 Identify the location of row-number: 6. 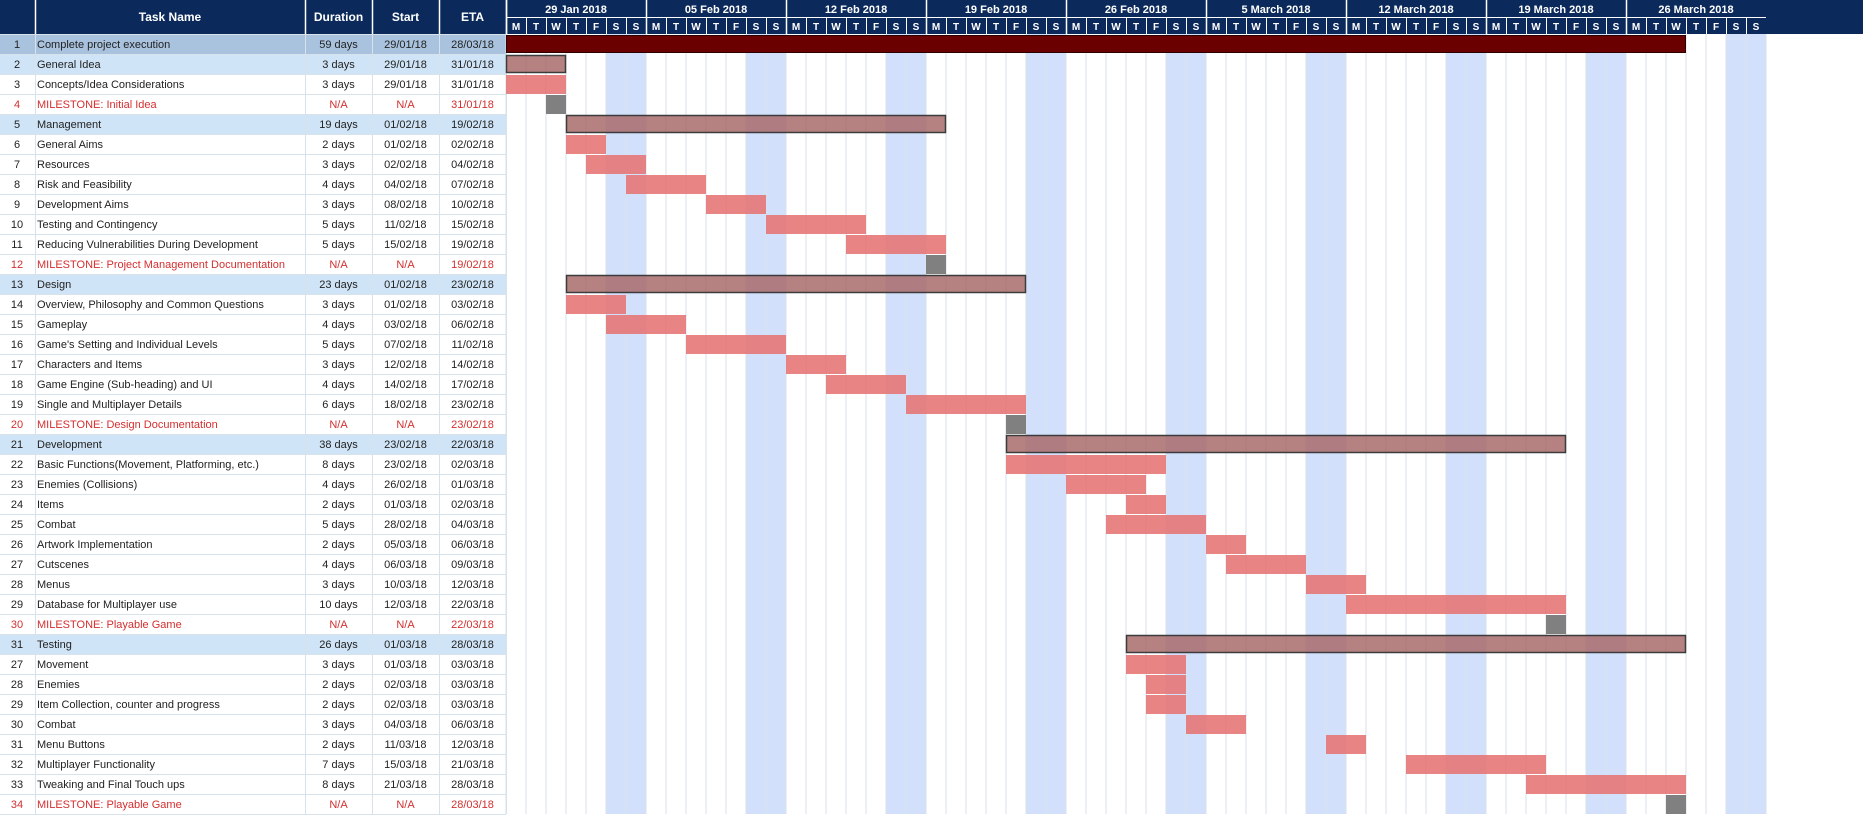
(17, 145).